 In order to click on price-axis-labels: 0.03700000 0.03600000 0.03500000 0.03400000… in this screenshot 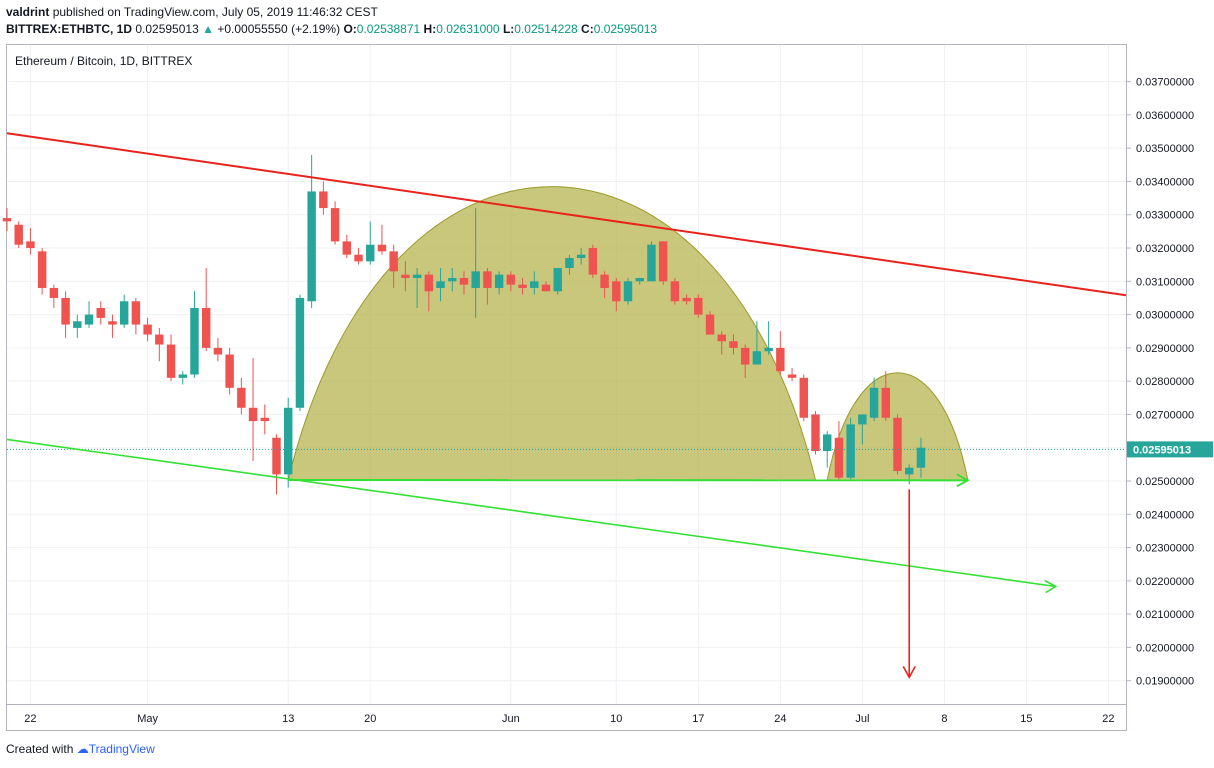, I will do `click(1169, 382)`.